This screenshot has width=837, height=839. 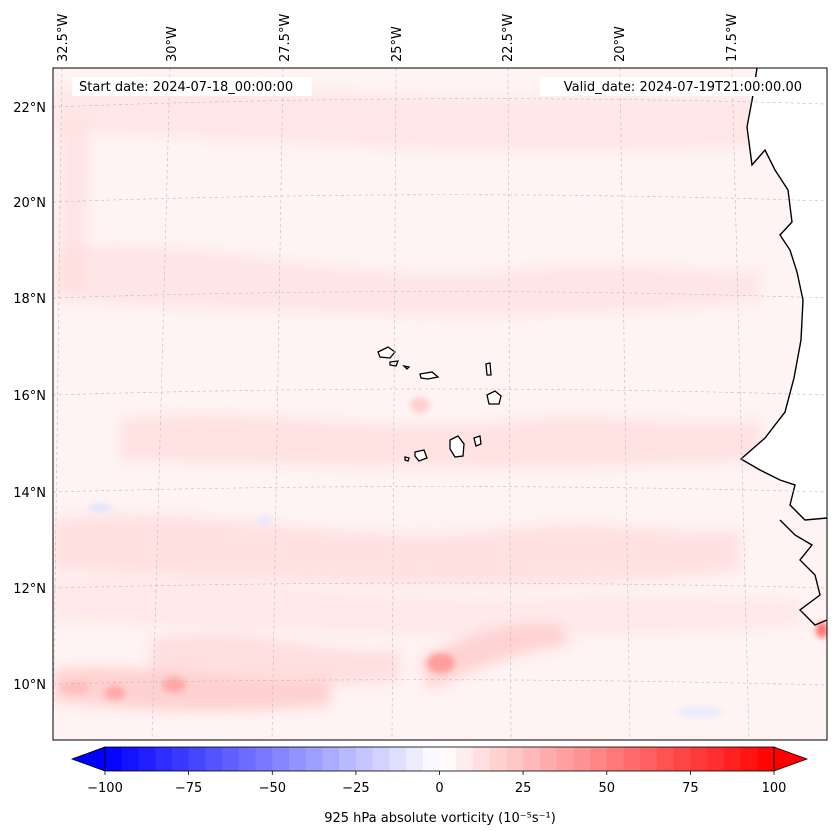 I want to click on colorbar-cells, so click(x=440, y=759).